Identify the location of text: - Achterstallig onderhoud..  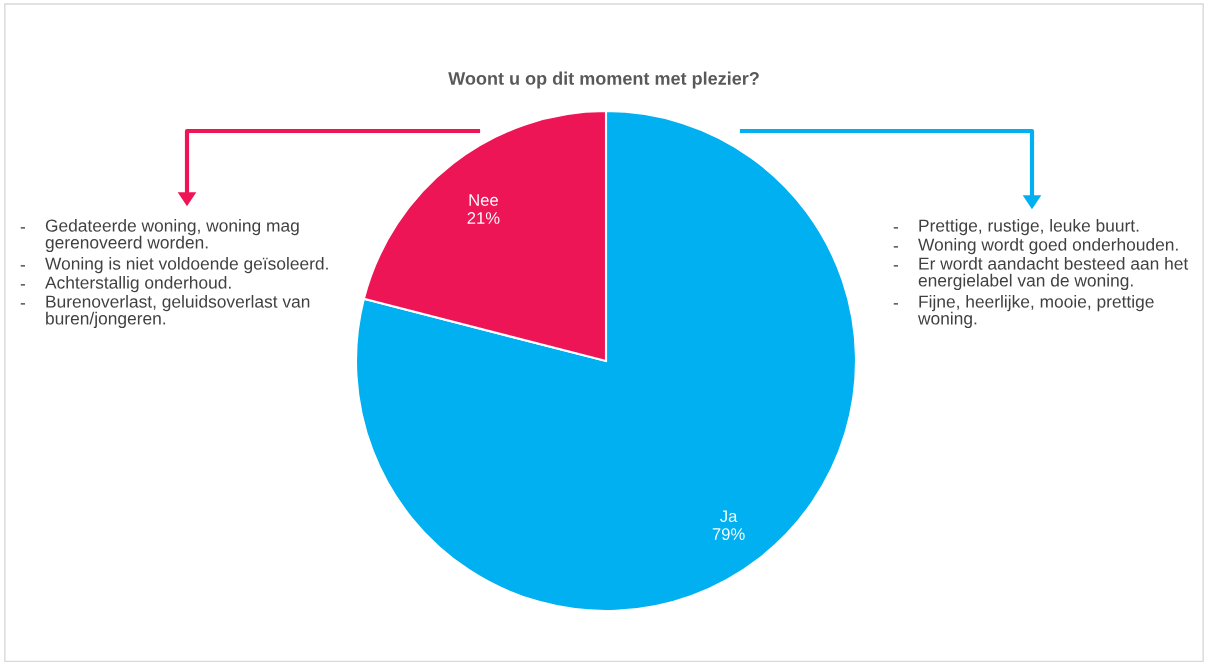
(125, 284).